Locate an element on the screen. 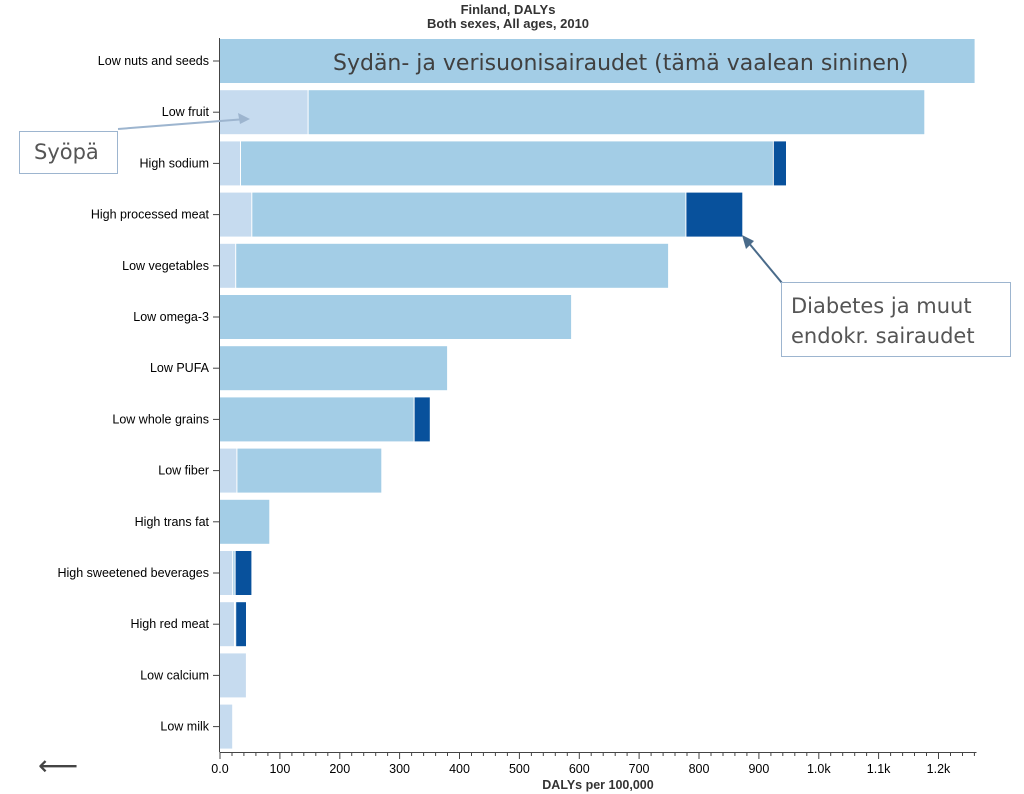  x-tick-label: 600 is located at coordinates (579, 769).